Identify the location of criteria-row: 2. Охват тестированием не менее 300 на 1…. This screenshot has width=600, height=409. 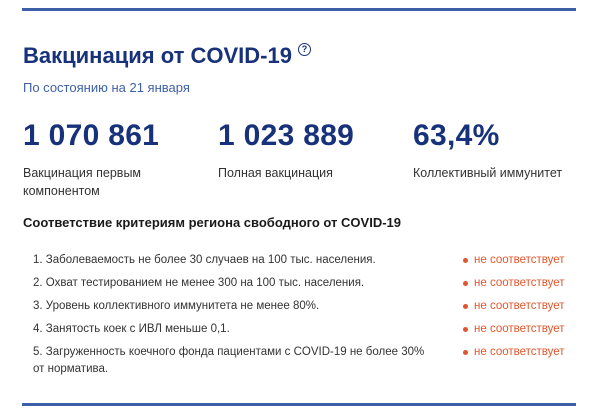
(305, 283).